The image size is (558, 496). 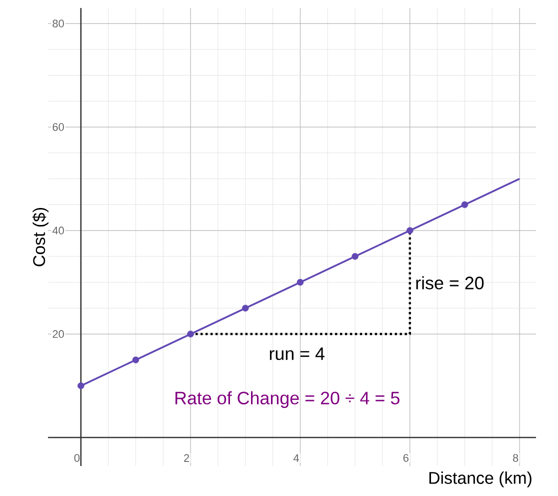 What do you see at coordinates (297, 354) in the screenshot?
I see `annotation: run = 4` at bounding box center [297, 354].